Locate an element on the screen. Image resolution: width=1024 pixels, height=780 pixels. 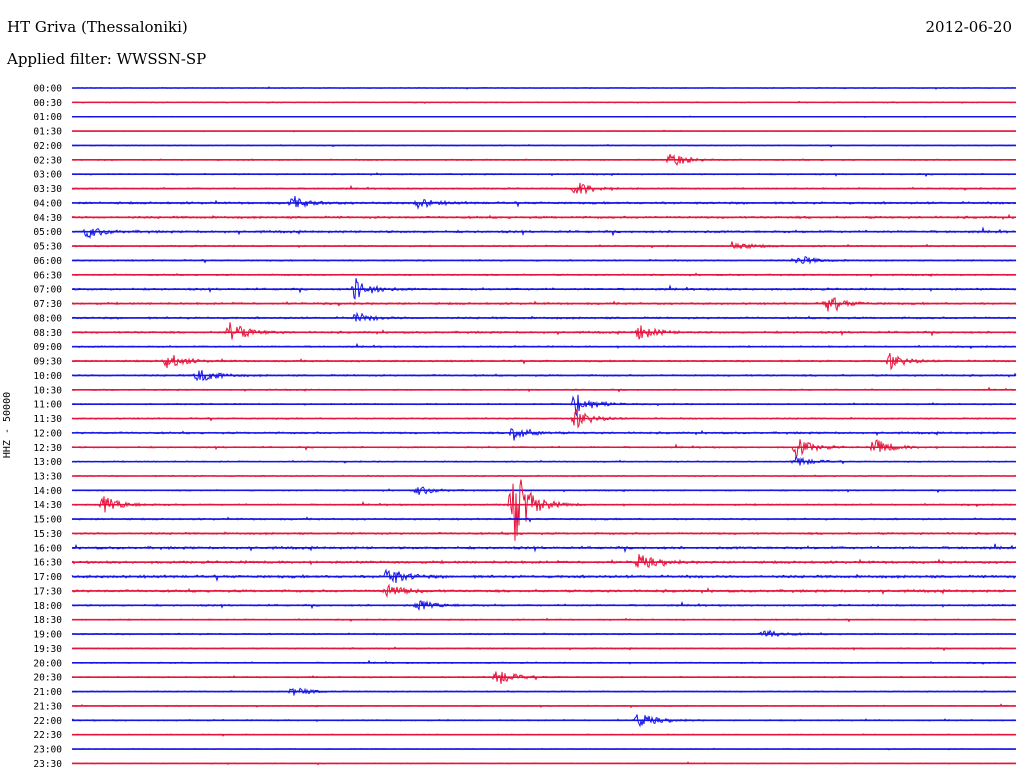
row-time-label: 15:30 is located at coordinates (47, 534).